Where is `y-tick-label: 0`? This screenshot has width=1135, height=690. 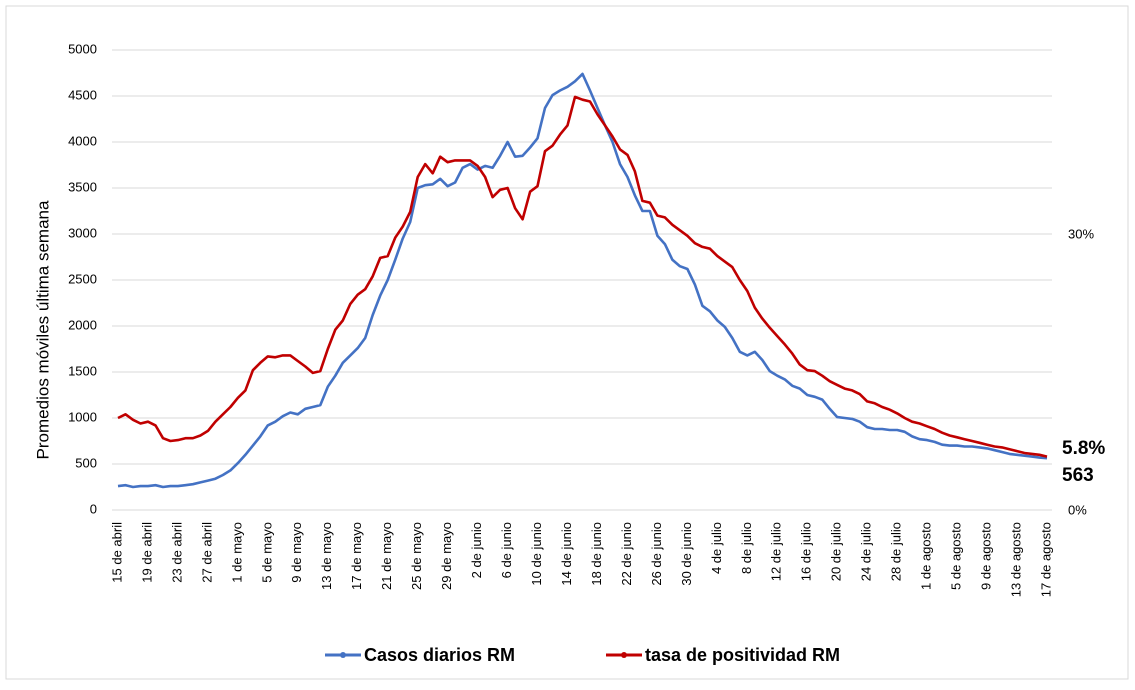
y-tick-label: 0 is located at coordinates (93, 508).